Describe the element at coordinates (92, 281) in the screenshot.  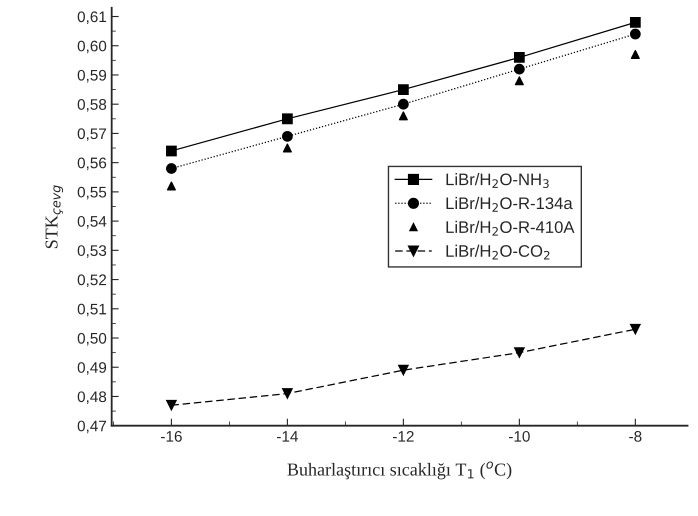
I see `y-tick-label: 0,52` at that location.